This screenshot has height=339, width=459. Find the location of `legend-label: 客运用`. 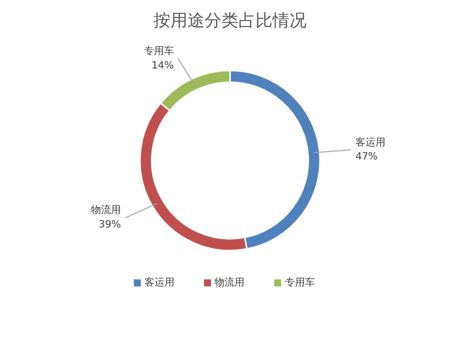

legend-label: 客运用 is located at coordinates (159, 282).